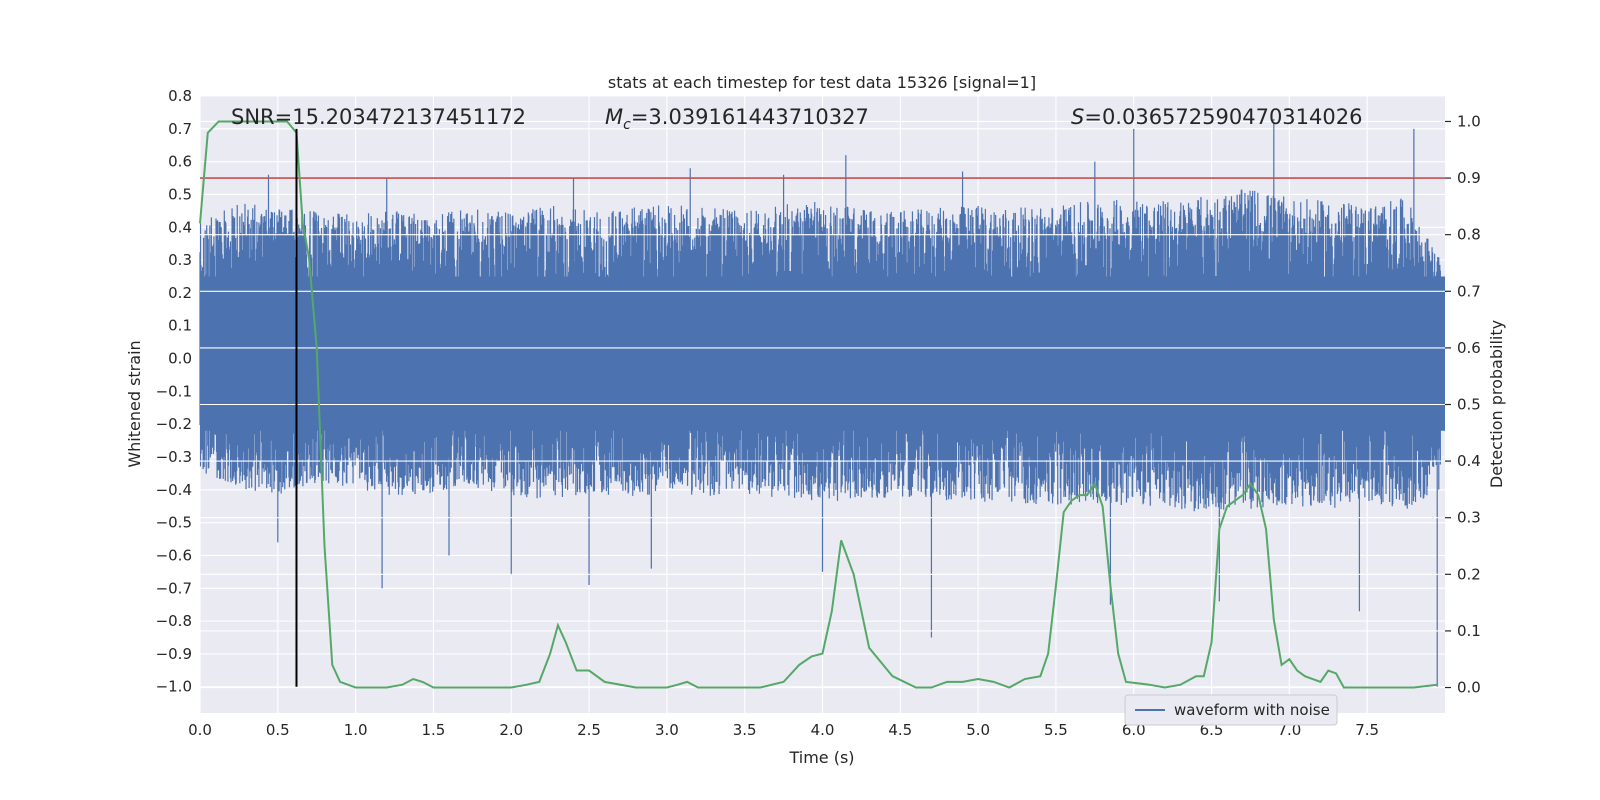 Image resolution: width=1600 pixels, height=800 pixels. I want to click on x-axis-label: Time (s), so click(821, 757).